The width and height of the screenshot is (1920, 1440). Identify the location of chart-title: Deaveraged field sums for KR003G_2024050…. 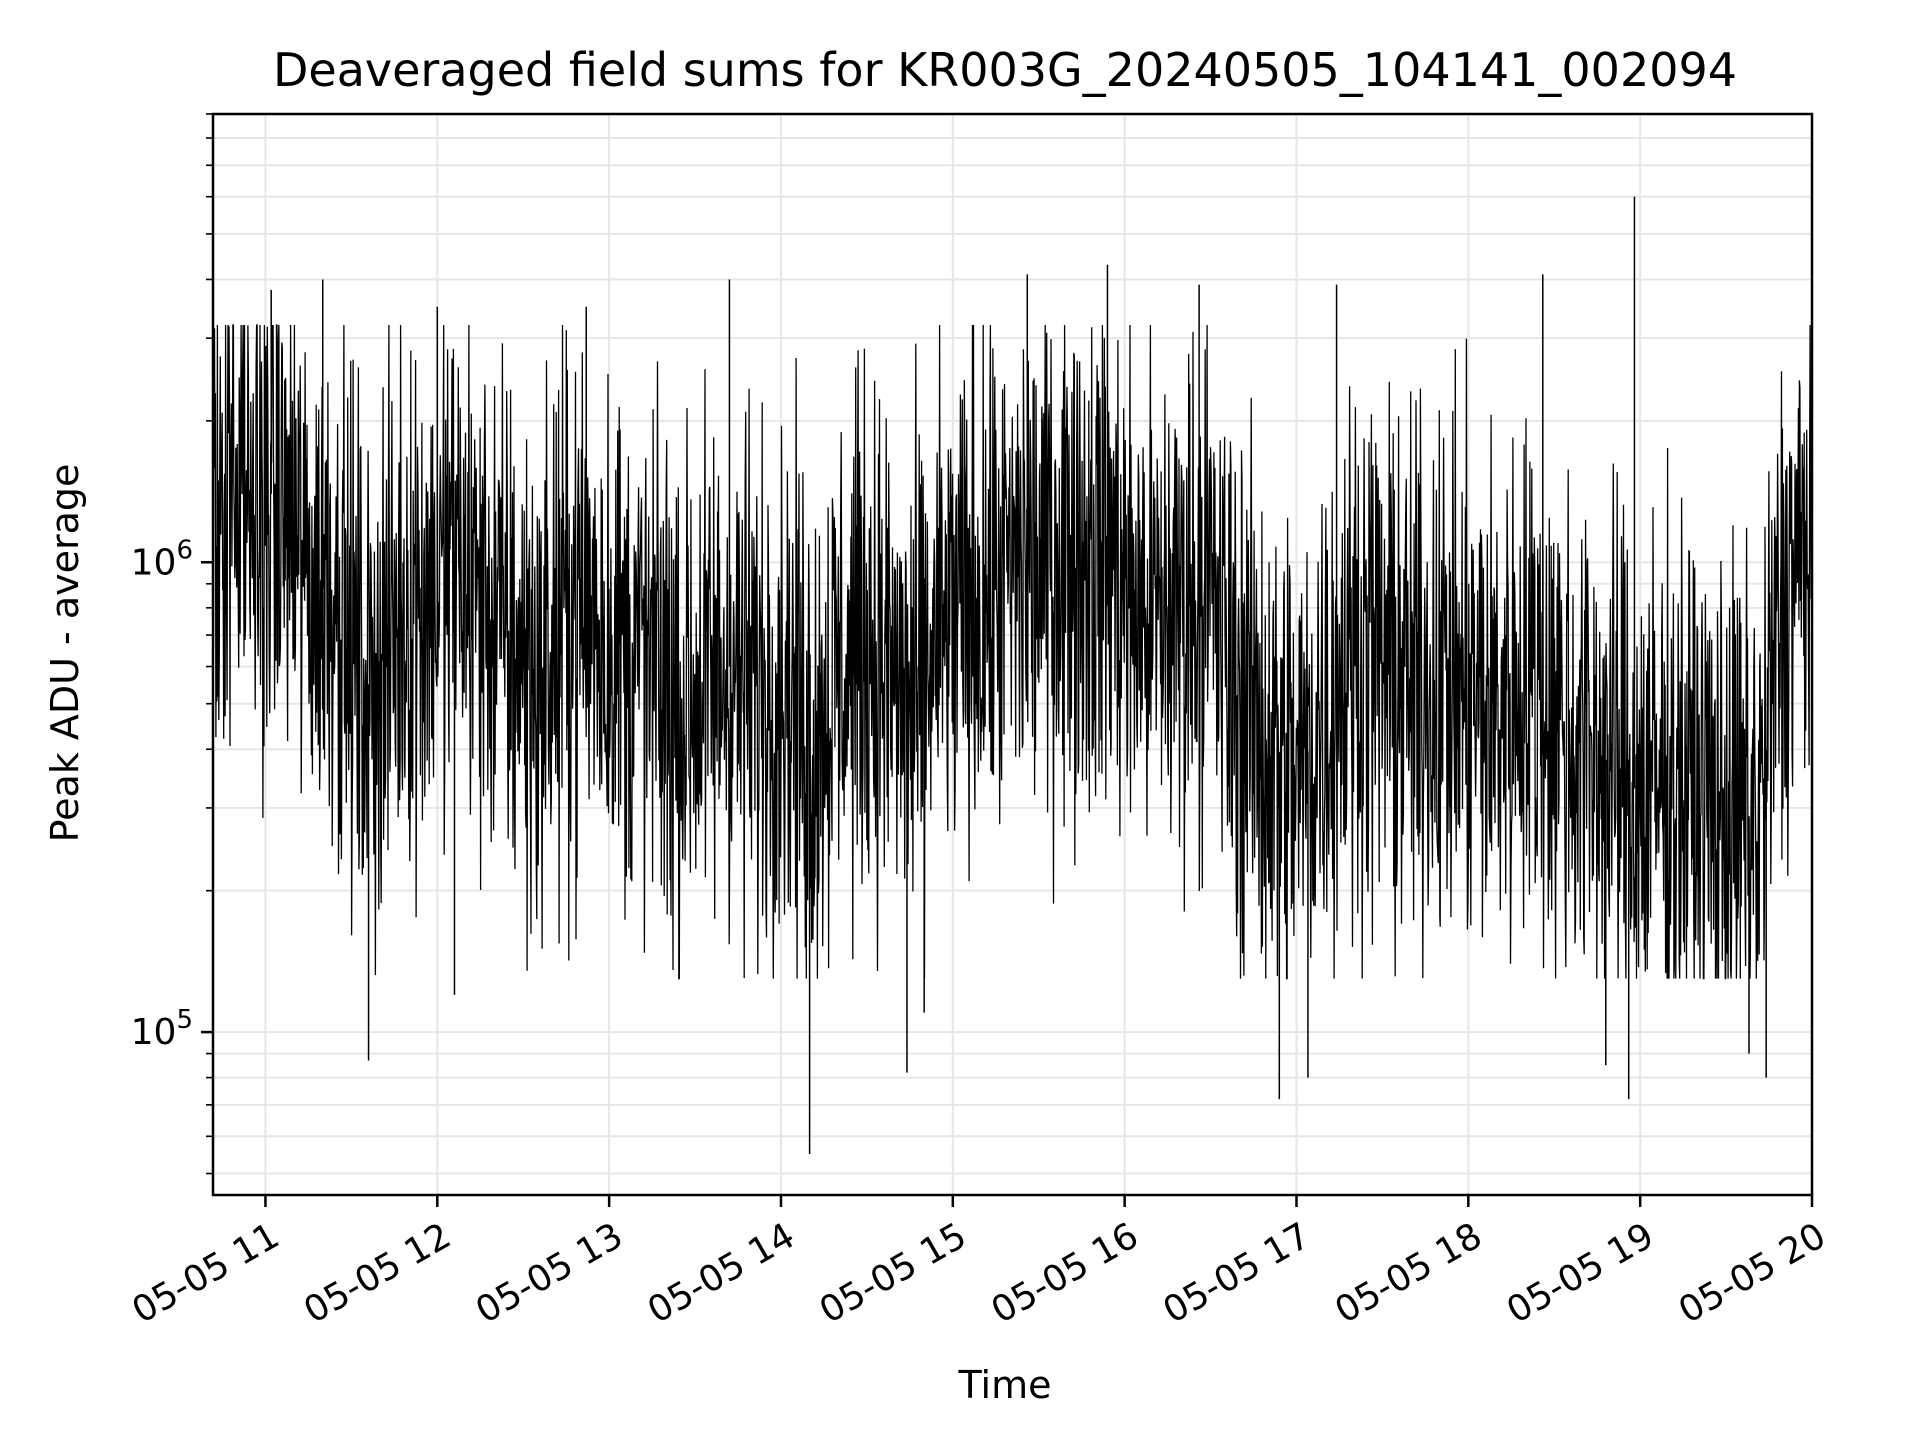
(1005, 70).